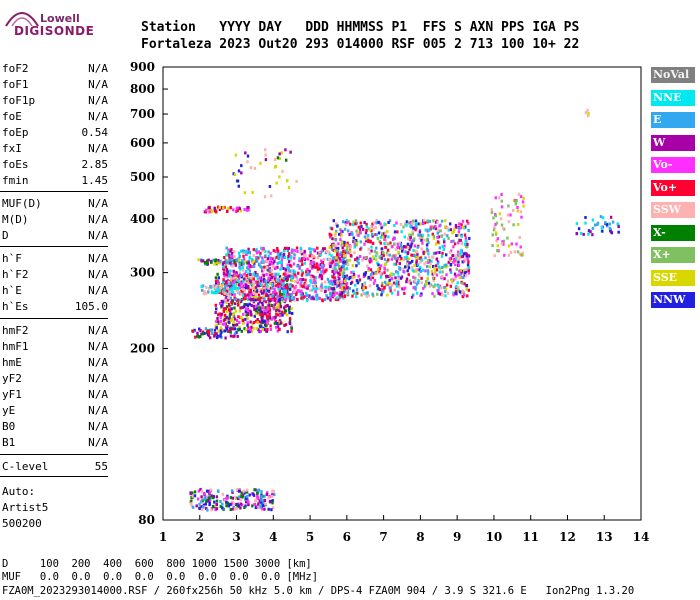 This screenshot has width=700, height=600. What do you see at coordinates (673, 165) in the screenshot?
I see `legend-item-vo: Vo-` at bounding box center [673, 165].